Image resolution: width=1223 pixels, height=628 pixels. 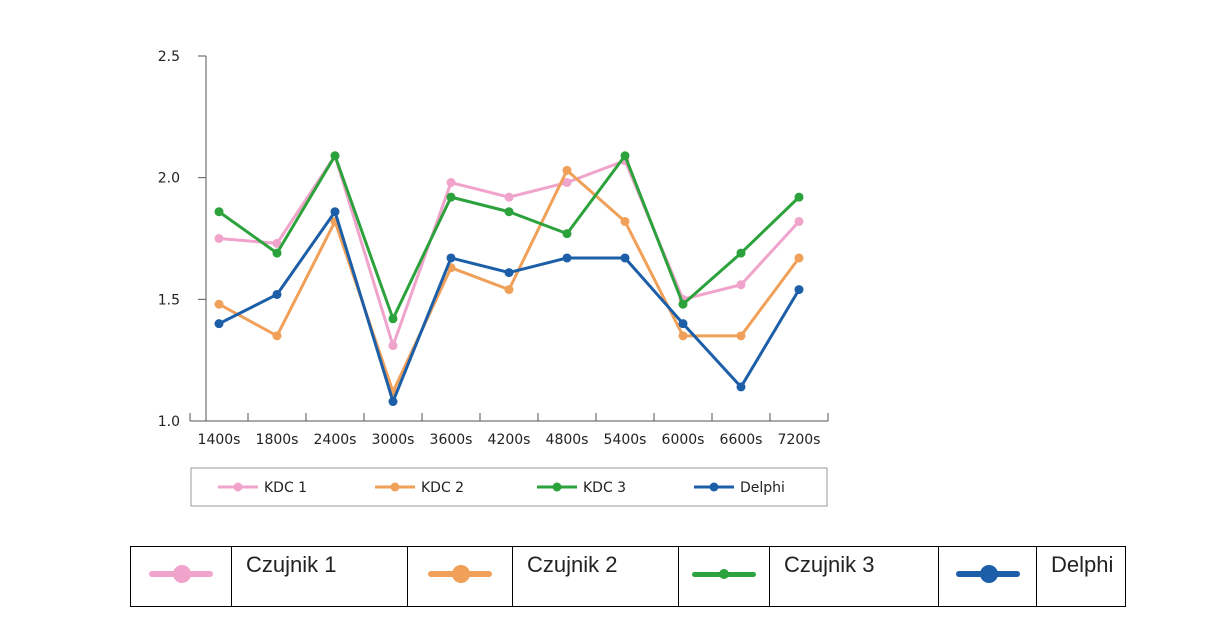 What do you see at coordinates (451, 440) in the screenshot?
I see `x-tick-label: 3600s` at bounding box center [451, 440].